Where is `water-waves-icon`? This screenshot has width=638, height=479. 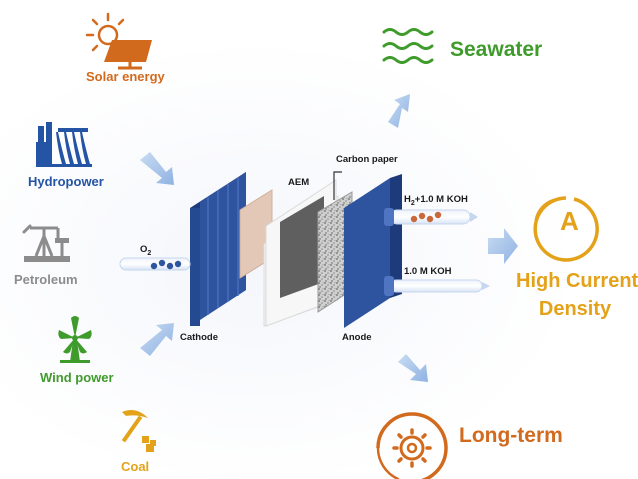
water-waves-icon is located at coordinates (408, 46).